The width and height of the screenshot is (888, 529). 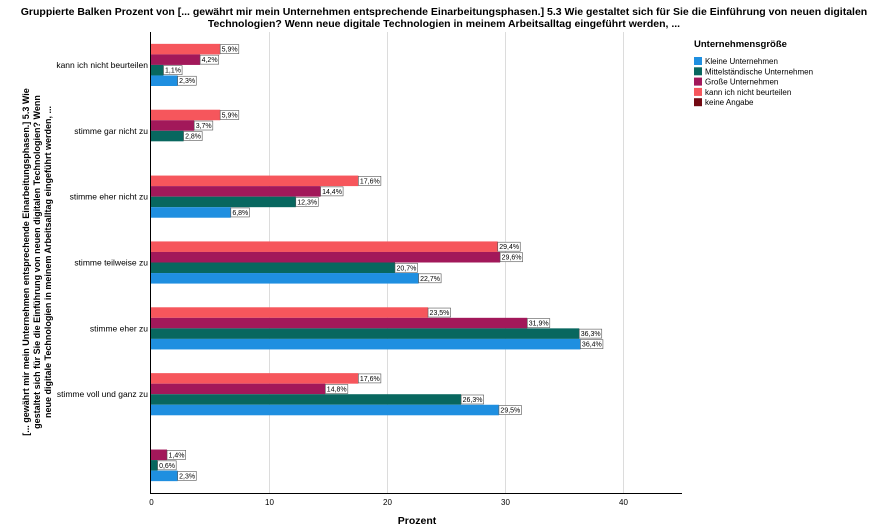 What do you see at coordinates (741, 82) in the screenshot?
I see `legend-item-label: Große Unternehmen` at bounding box center [741, 82].